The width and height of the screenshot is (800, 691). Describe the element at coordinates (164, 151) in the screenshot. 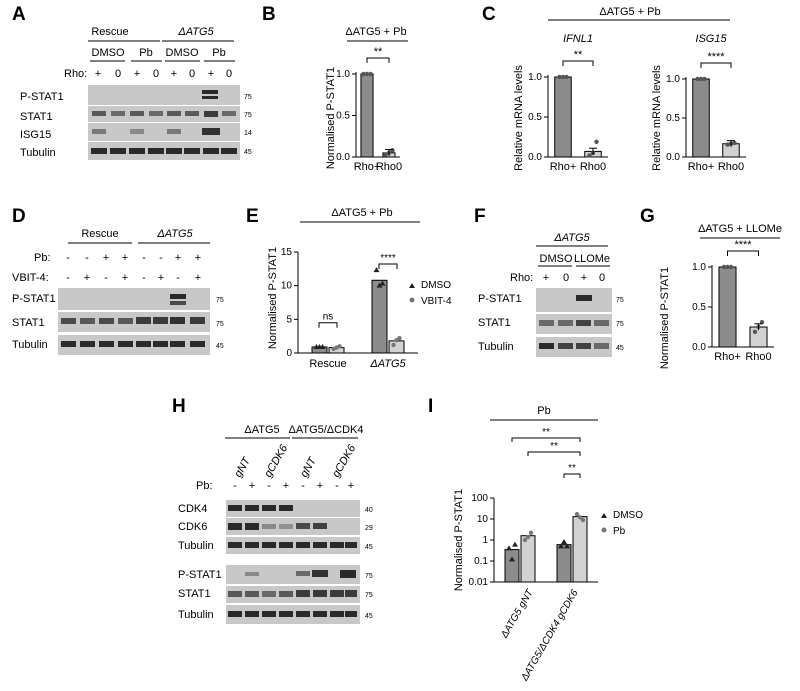

I see `blot-a-bands-tubulin` at that location.